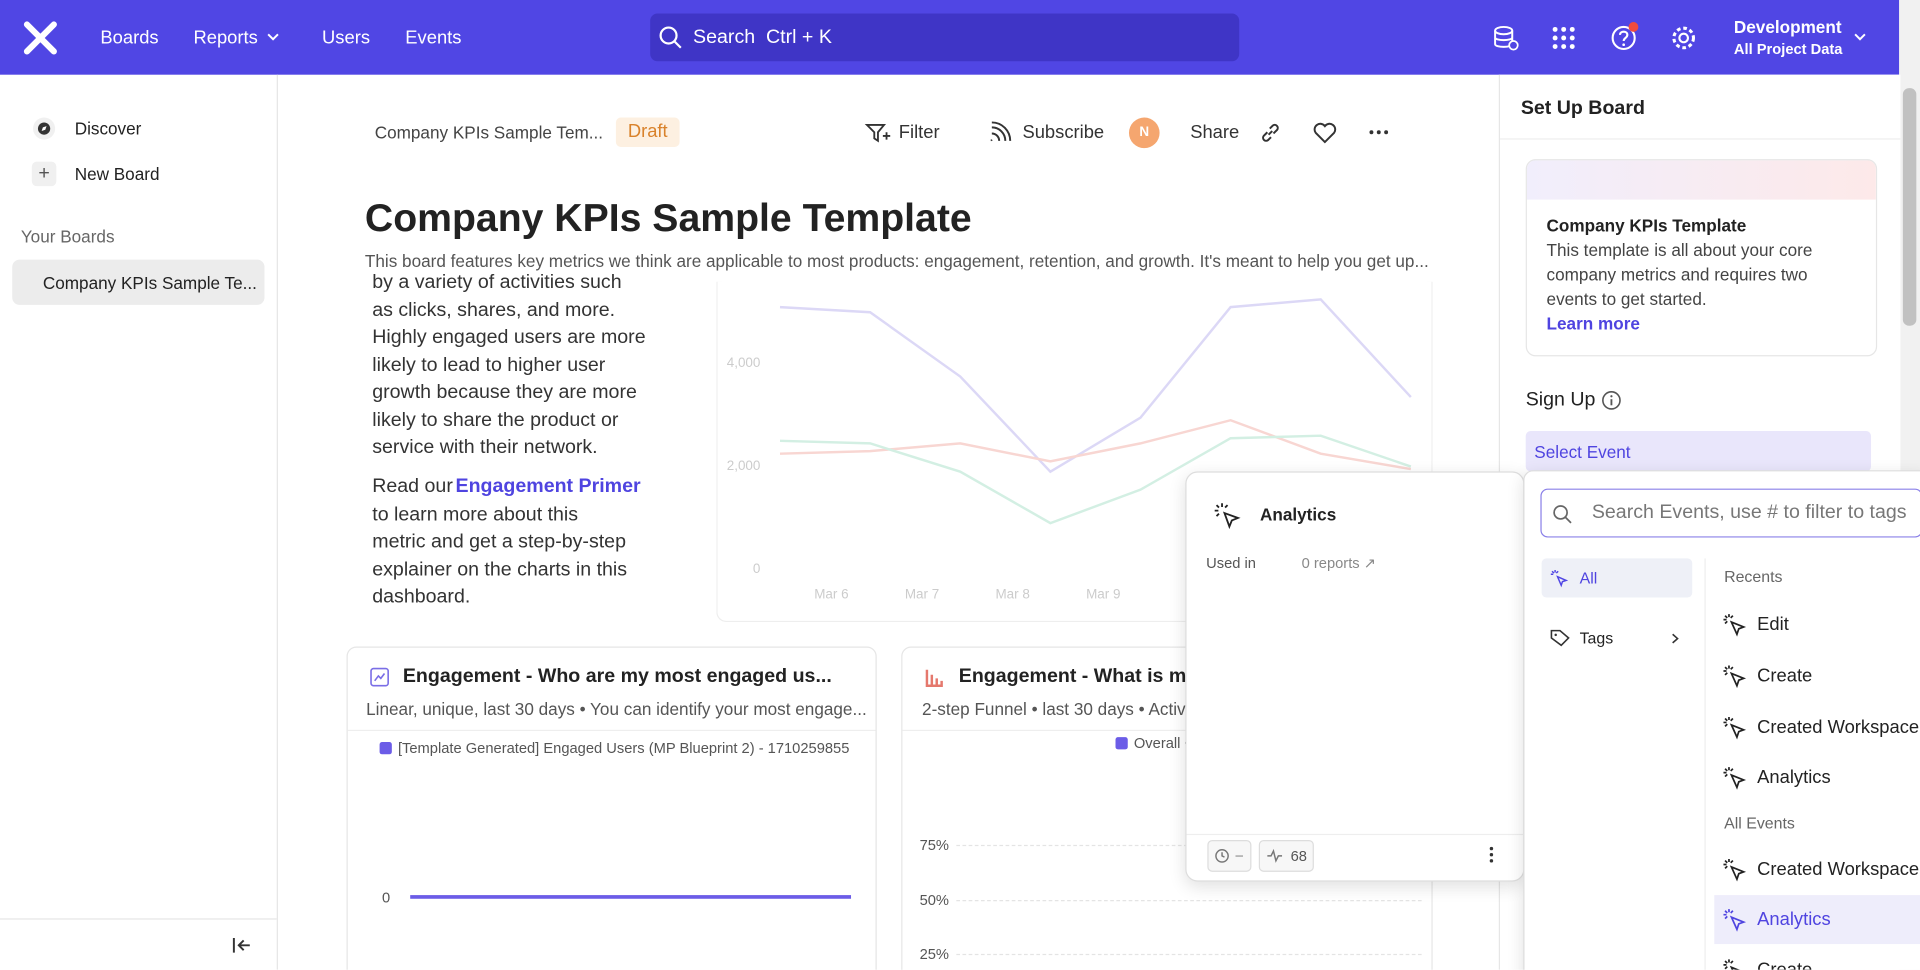  Describe the element at coordinates (1749, 512) in the screenshot. I see `search-placeholder: Search Events, use # to filter to tags` at that location.